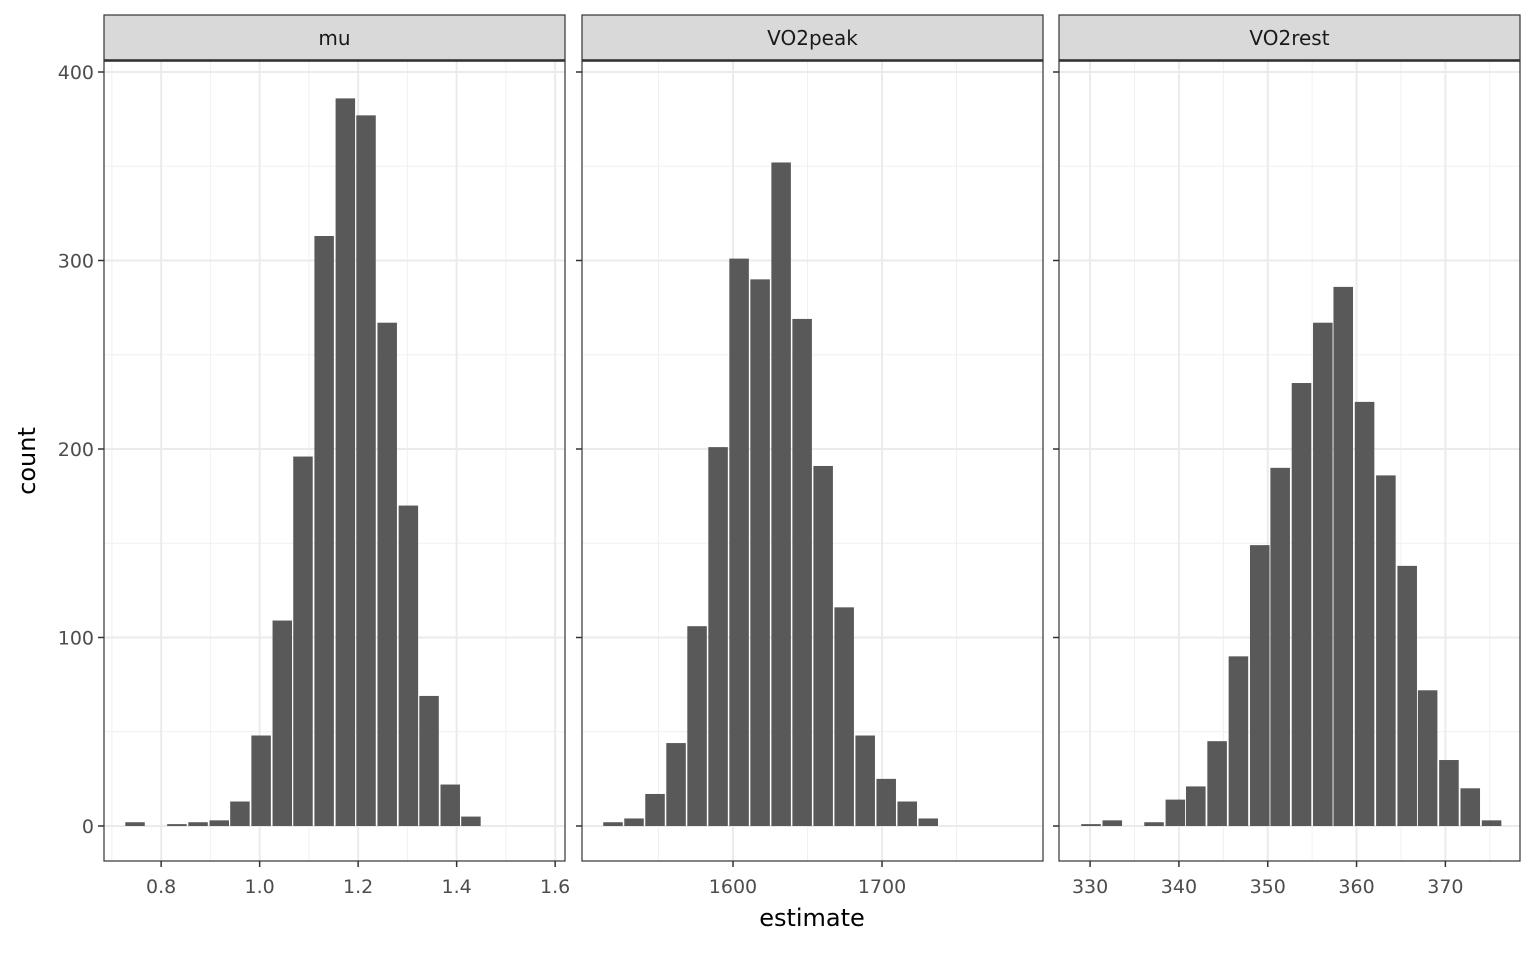  I want to click on x-tick-label: 1600, so click(733, 887).